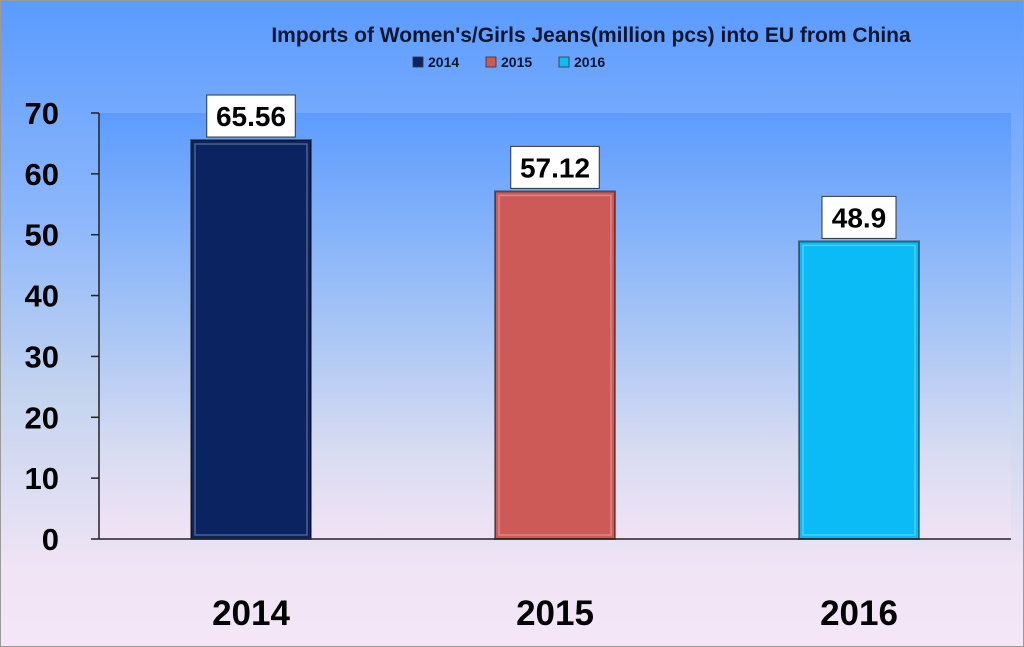 Image resolution: width=1024 pixels, height=647 pixels. What do you see at coordinates (555, 585) in the screenshot?
I see `x-axis: 2014 2015 2016` at bounding box center [555, 585].